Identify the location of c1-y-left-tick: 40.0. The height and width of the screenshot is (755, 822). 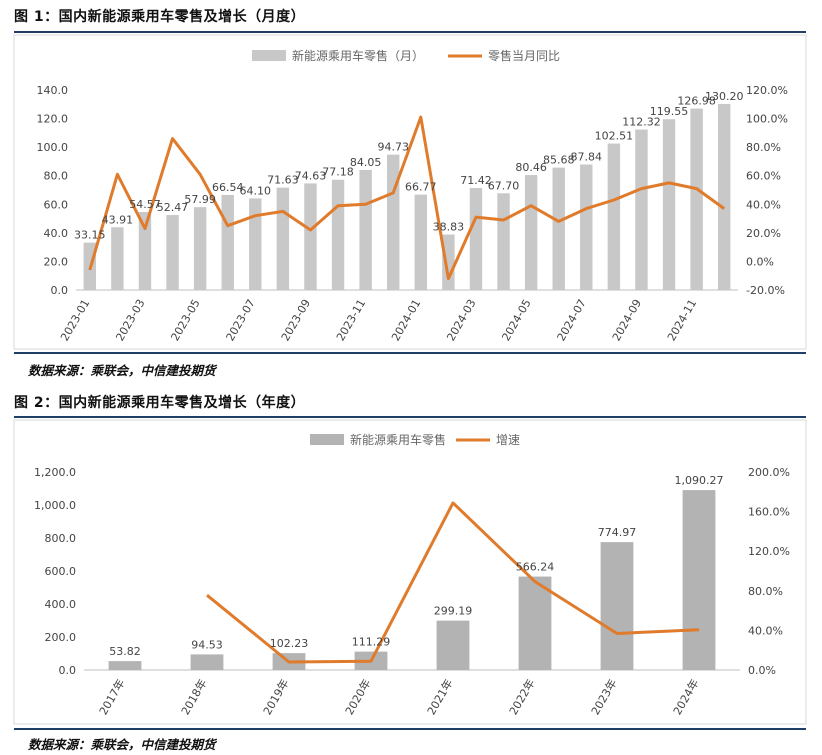
(56, 233).